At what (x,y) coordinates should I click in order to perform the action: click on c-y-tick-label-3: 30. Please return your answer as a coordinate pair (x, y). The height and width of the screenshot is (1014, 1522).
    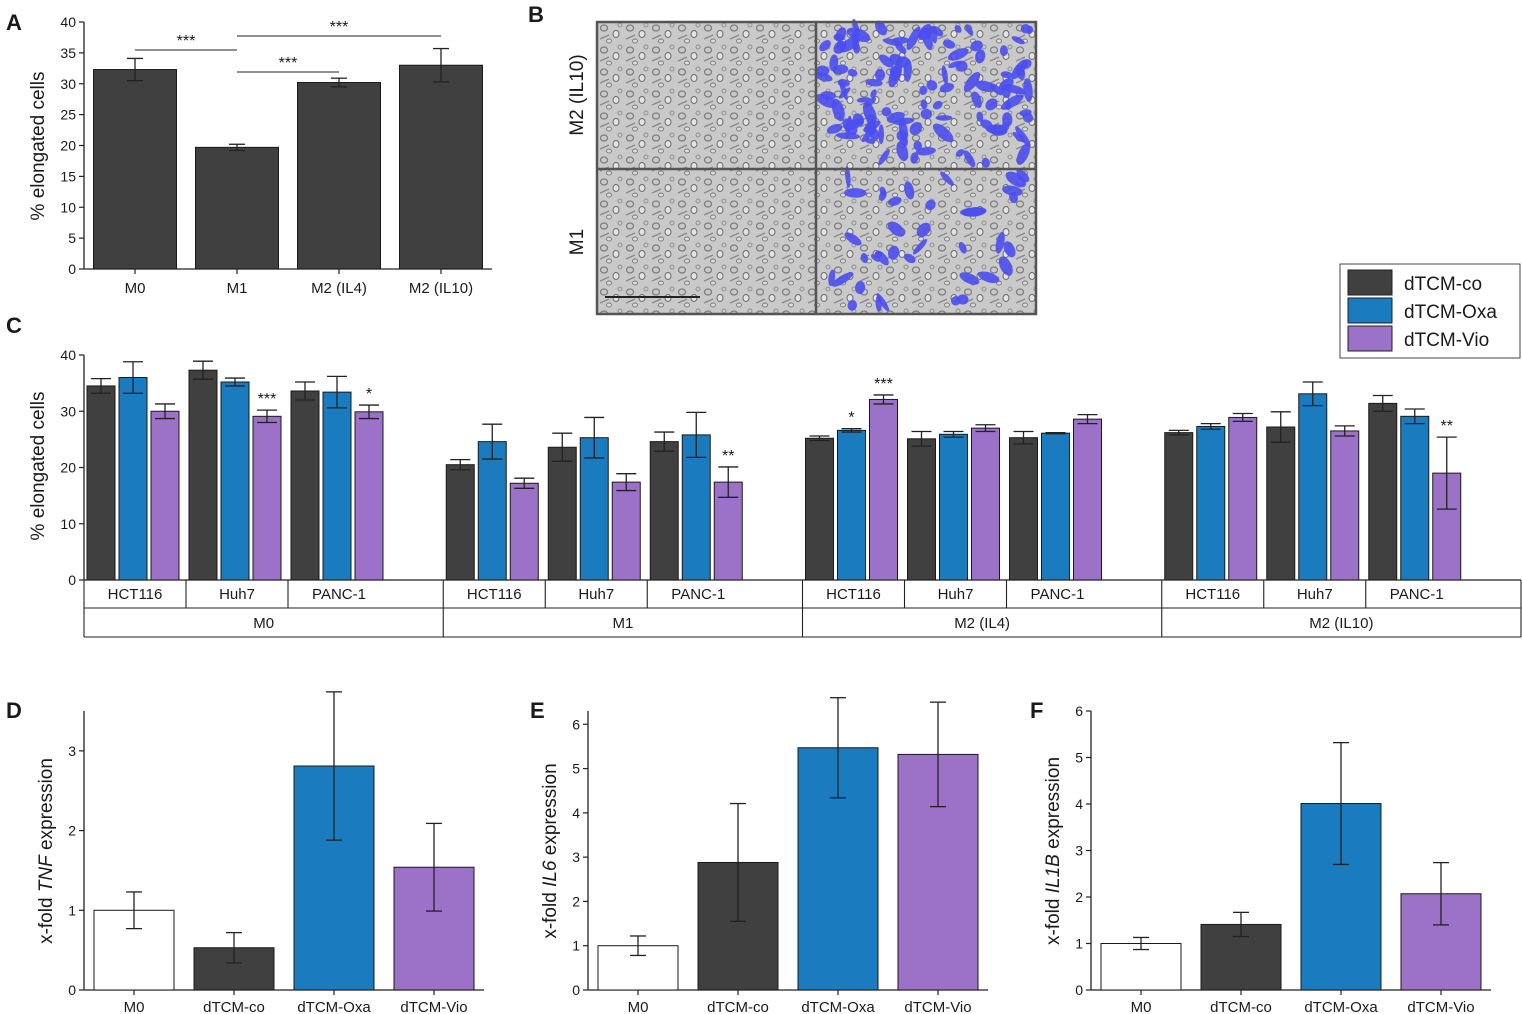
    Looking at the image, I should click on (68, 411).